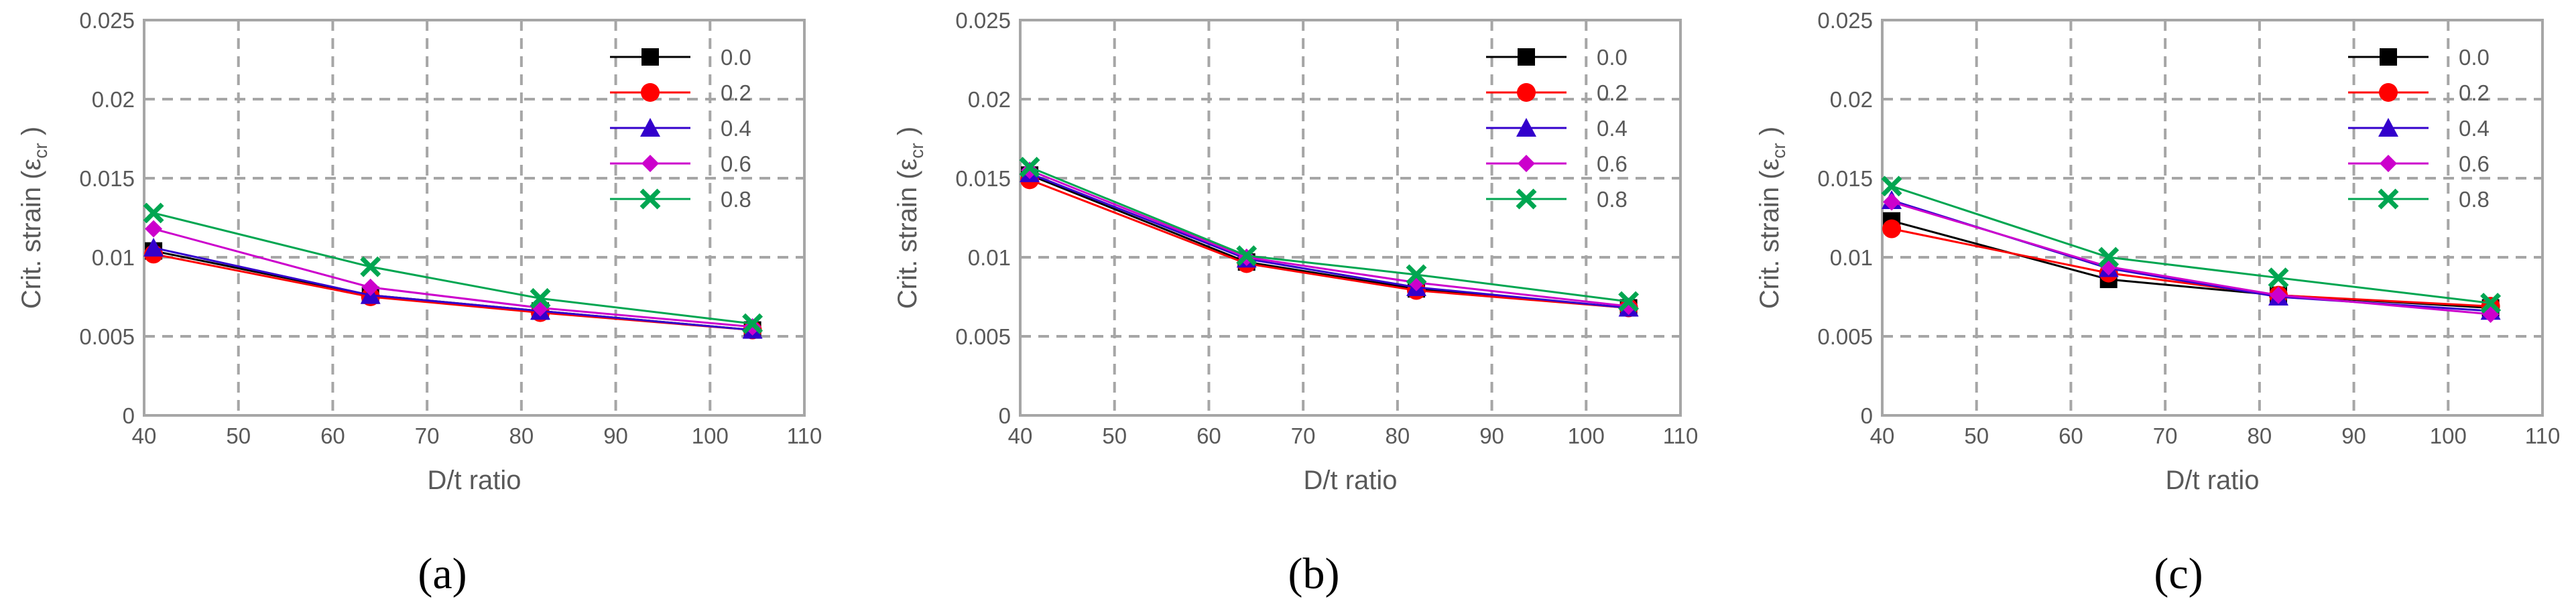  What do you see at coordinates (2474, 128) in the screenshot?
I see `legend-label: 0.4` at bounding box center [2474, 128].